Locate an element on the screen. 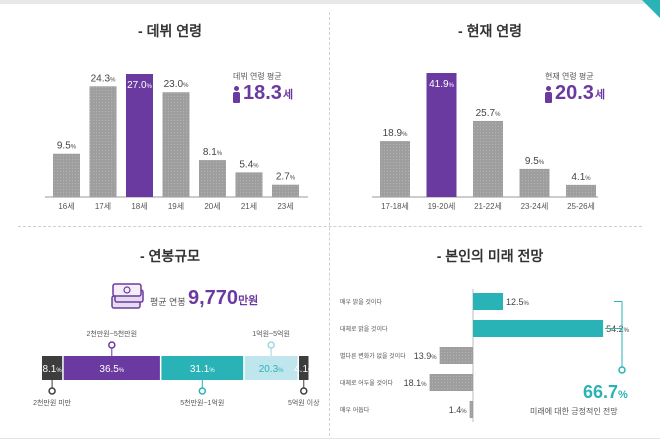 The height and width of the screenshot is (446, 660). current-age-value-label: 4.1% is located at coordinates (581, 177).